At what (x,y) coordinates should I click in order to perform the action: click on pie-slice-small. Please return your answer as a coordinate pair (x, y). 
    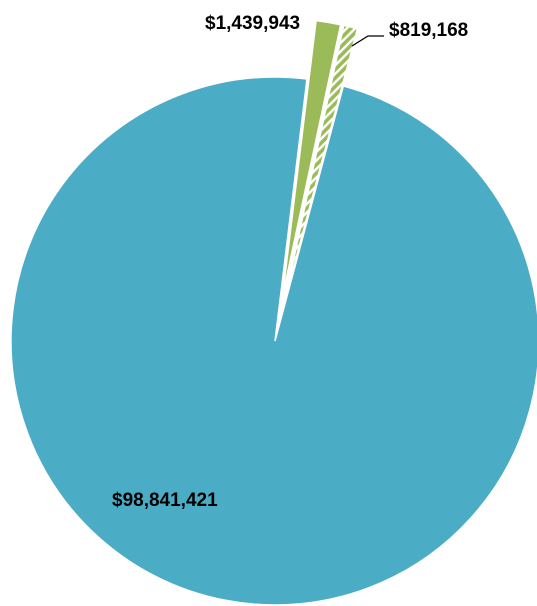
    Looking at the image, I should click on (321, 161).